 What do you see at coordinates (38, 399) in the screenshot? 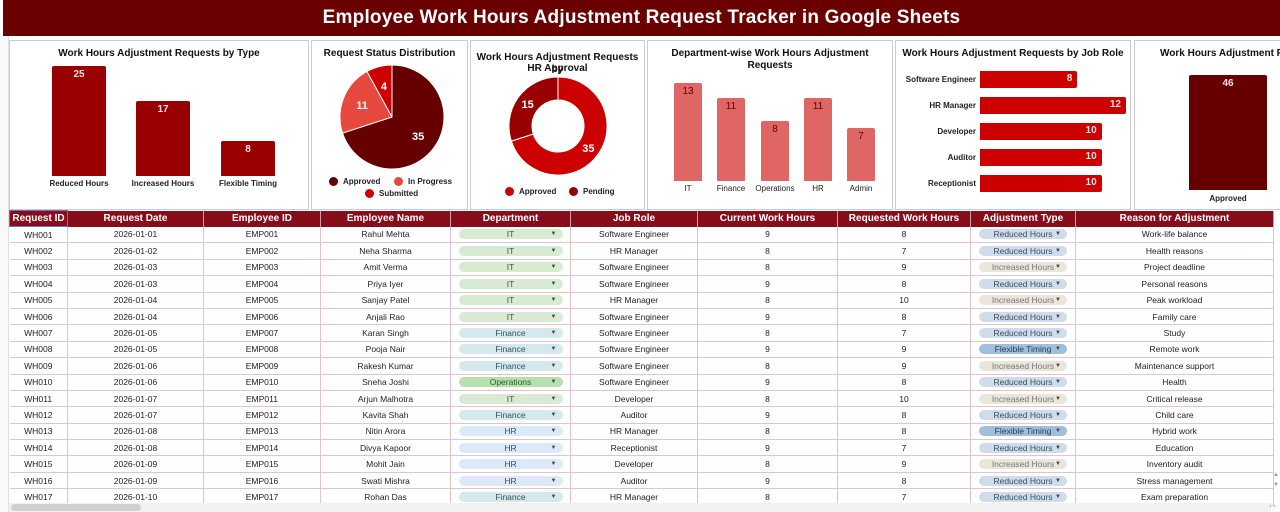
I see `table-cell: WH011` at bounding box center [38, 399].